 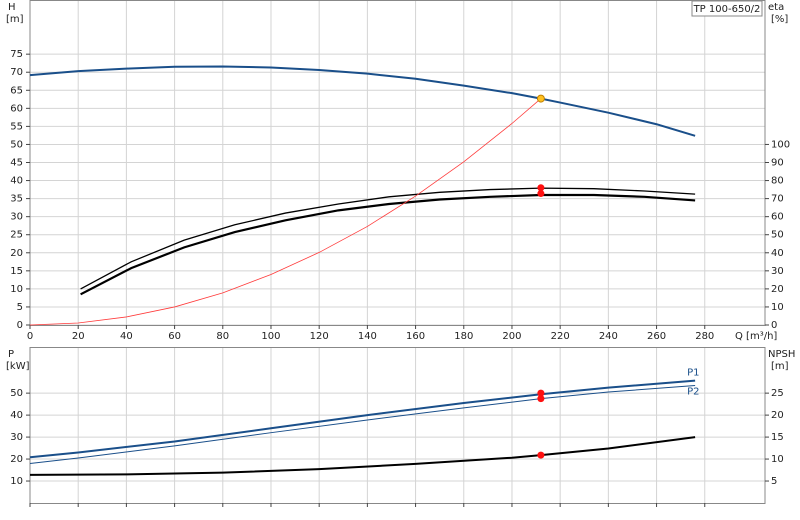 I want to click on x-tick-label: 20, so click(x=78, y=336).